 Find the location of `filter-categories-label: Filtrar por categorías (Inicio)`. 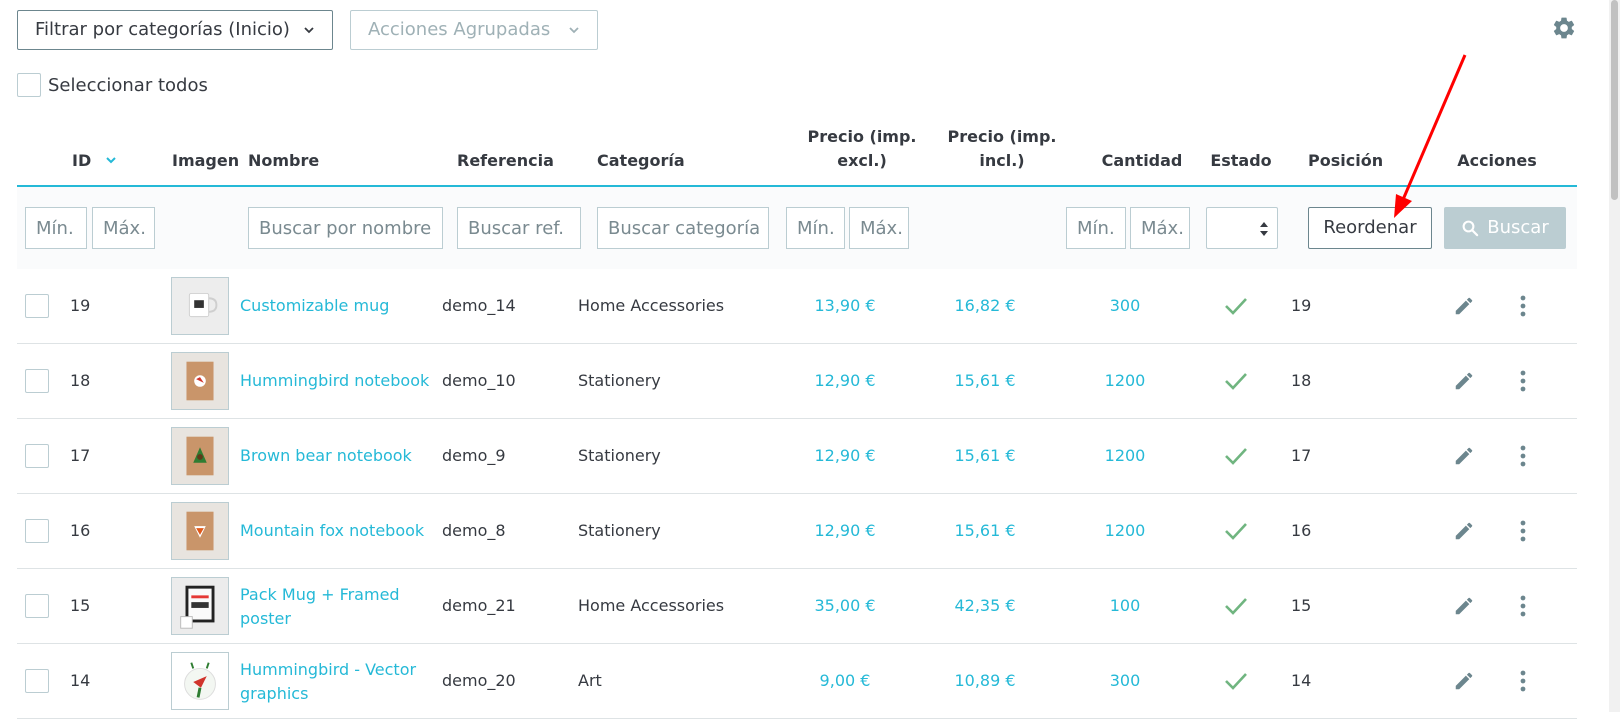

filter-categories-label: Filtrar por categorías (Inicio) is located at coordinates (162, 29).